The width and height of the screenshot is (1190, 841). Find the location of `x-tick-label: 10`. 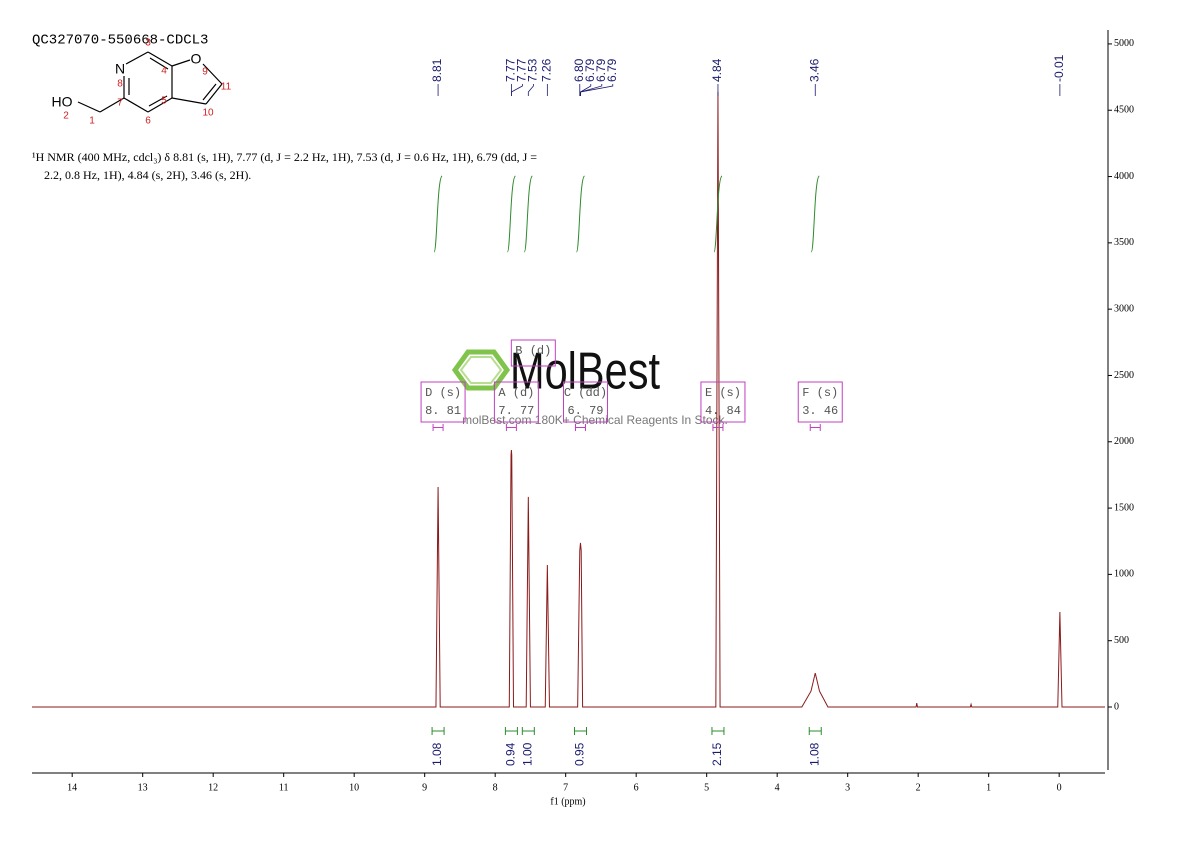

x-tick-label: 10 is located at coordinates (354, 787).